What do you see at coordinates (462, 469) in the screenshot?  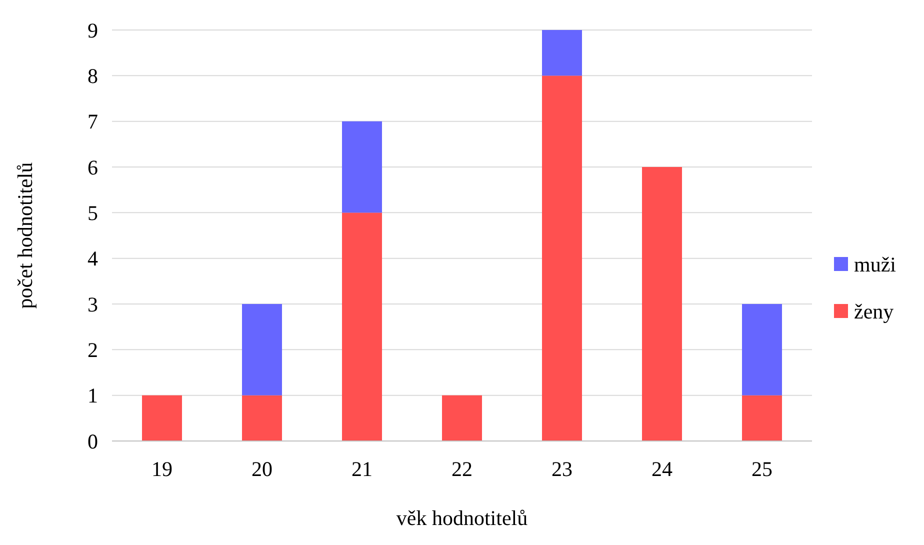 I see `x-tick-label: 22` at bounding box center [462, 469].